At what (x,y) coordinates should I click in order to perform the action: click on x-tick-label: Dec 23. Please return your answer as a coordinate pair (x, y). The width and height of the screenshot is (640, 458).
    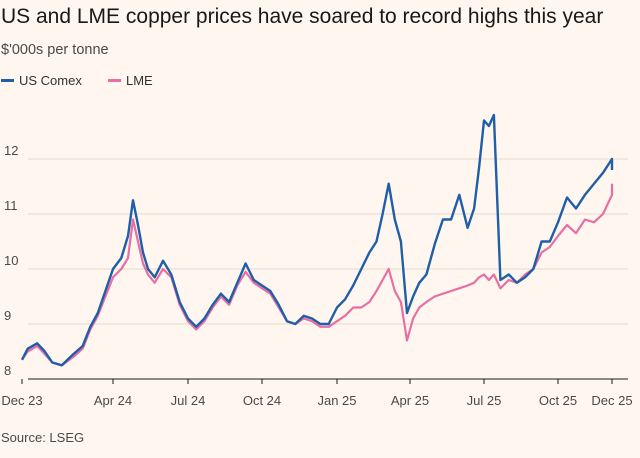
    Looking at the image, I should click on (21, 400).